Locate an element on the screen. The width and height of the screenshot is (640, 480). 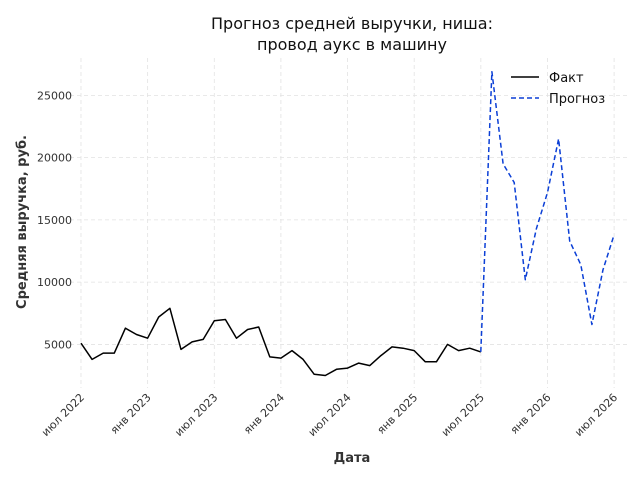
chart-title-line-2: провод аукс в машину is located at coordinates (352, 44).